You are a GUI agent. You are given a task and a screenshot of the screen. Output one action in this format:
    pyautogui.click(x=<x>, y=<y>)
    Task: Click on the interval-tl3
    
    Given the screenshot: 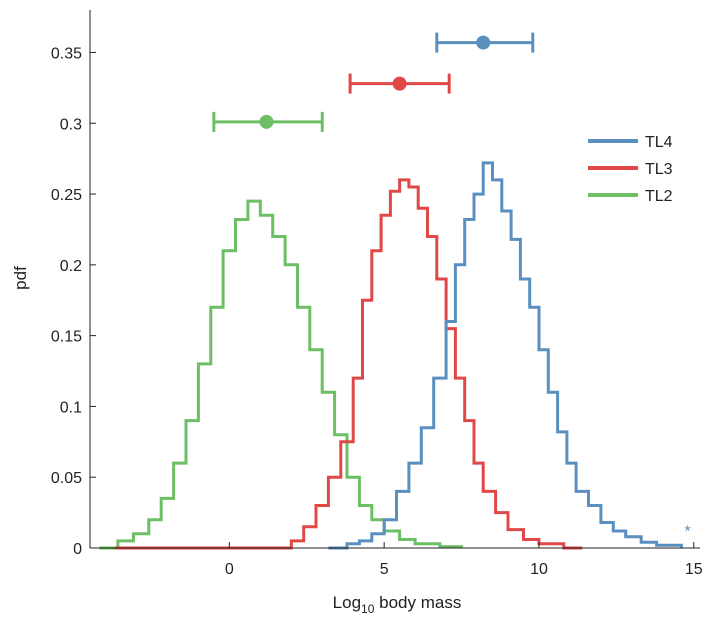 What is the action you would take?
    pyautogui.click(x=399, y=83)
    